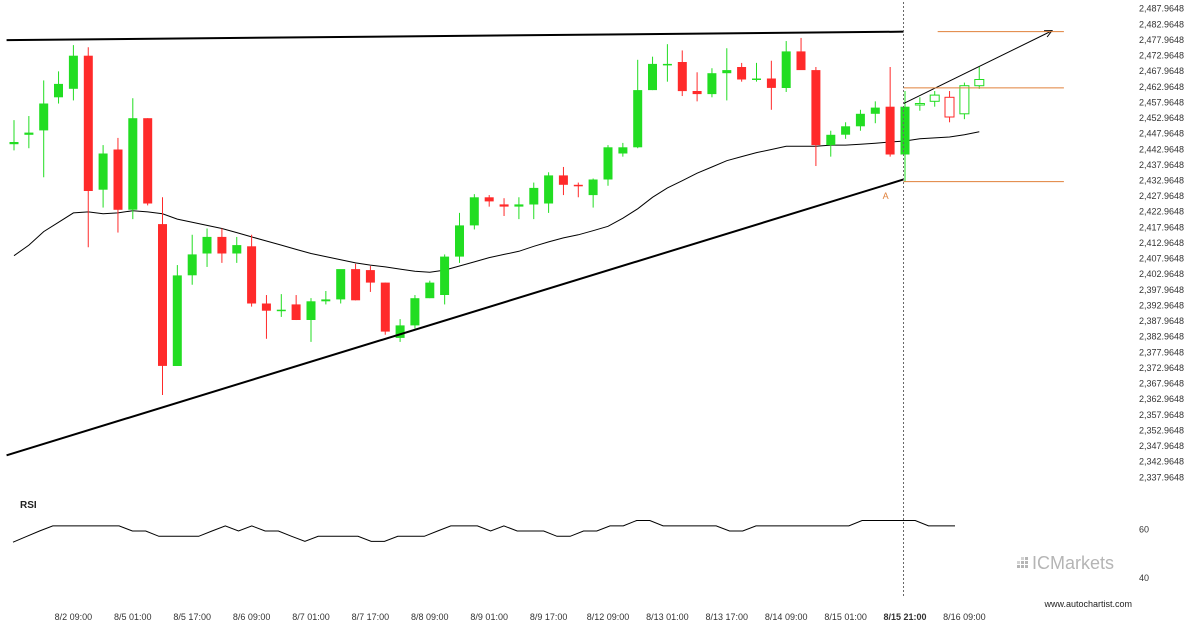  Describe the element at coordinates (1144, 578) in the screenshot. I see `rsi-tick-label: 40` at that location.